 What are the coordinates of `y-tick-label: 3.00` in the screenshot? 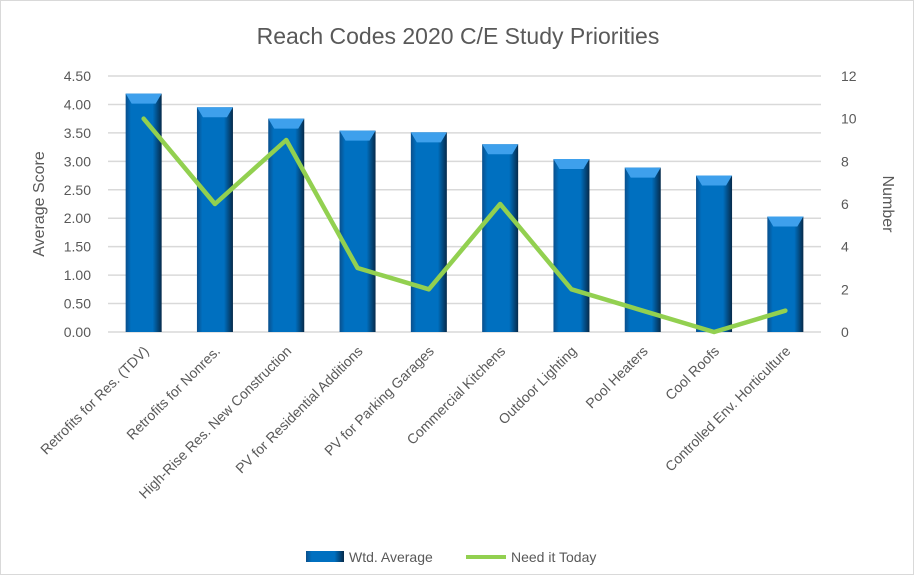 It's located at (77, 161).